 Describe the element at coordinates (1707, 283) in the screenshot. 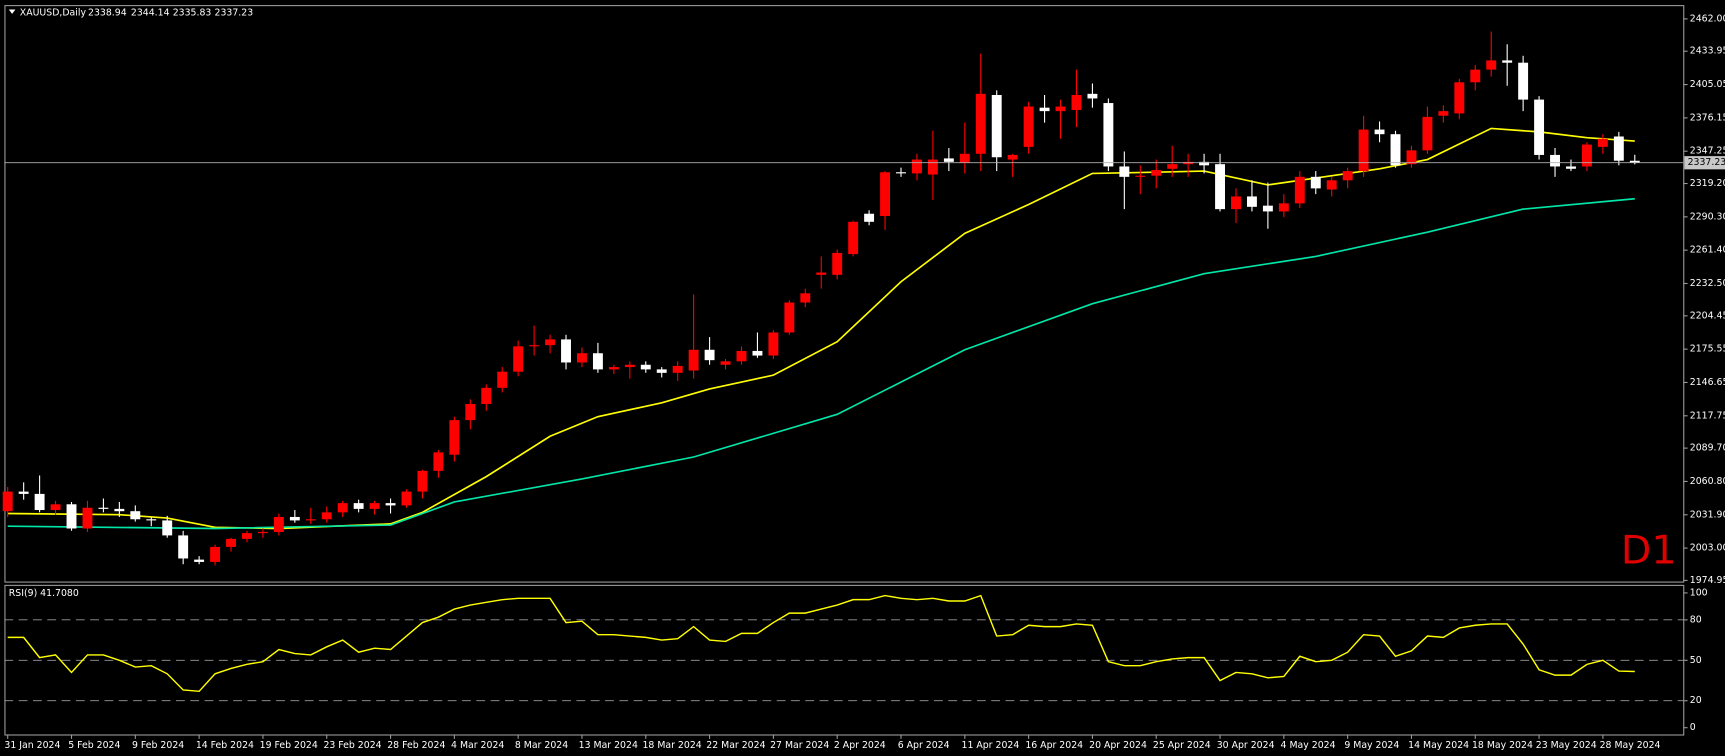

I see `y-tick-label: 2232.50` at that location.